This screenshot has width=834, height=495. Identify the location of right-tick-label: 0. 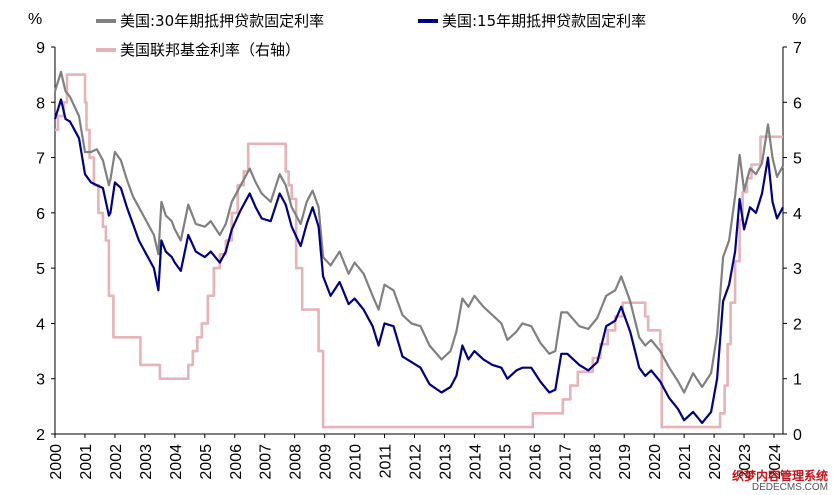
(797, 435).